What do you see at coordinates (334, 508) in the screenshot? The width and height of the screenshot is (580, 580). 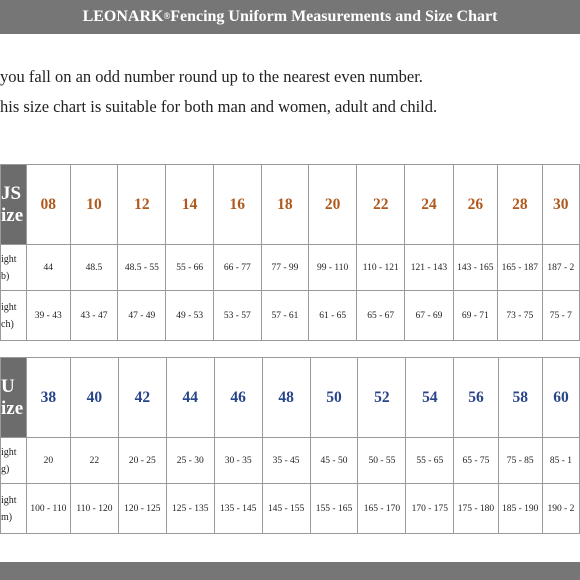 I see `eu-height-cell: 155 - 165` at bounding box center [334, 508].